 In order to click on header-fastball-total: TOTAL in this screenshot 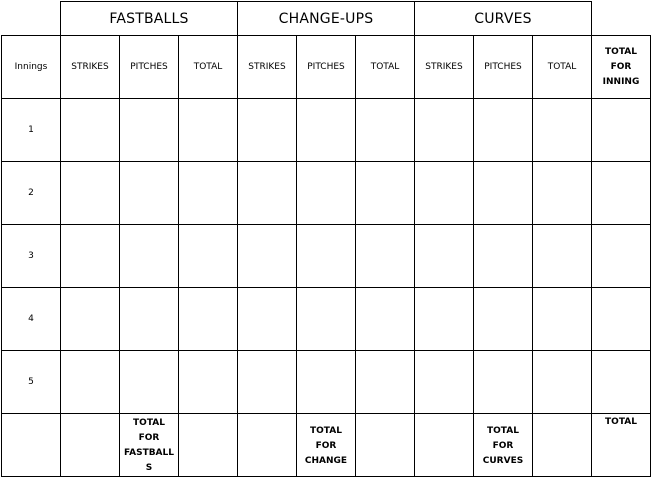, I will do `click(208, 67)`.